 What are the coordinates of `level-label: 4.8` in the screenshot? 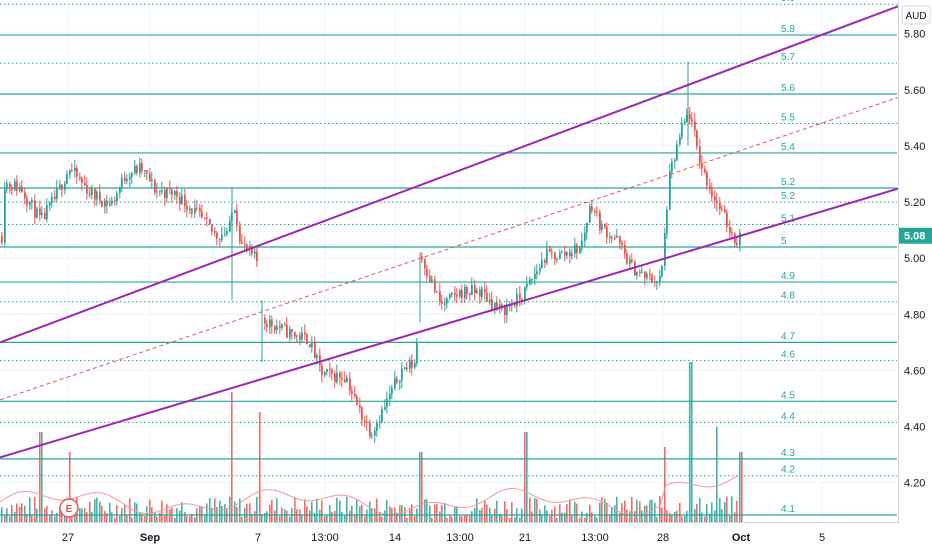 It's located at (788, 296).